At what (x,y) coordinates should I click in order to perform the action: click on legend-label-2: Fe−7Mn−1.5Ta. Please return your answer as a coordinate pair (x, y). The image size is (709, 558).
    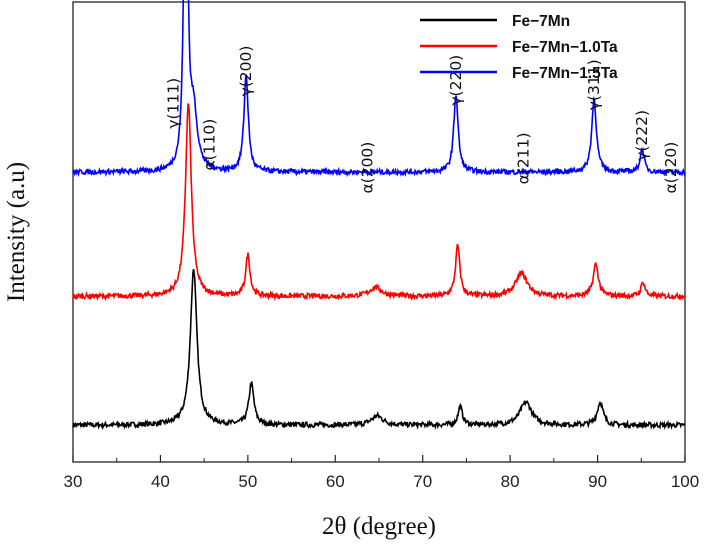
    Looking at the image, I should click on (565, 73).